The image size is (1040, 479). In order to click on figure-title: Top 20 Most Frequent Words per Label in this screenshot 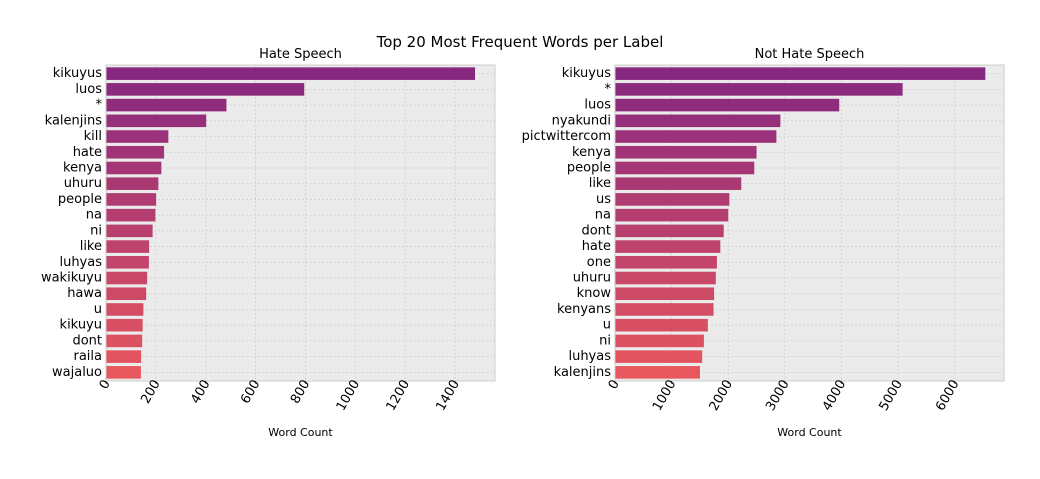, I will do `click(520, 42)`.